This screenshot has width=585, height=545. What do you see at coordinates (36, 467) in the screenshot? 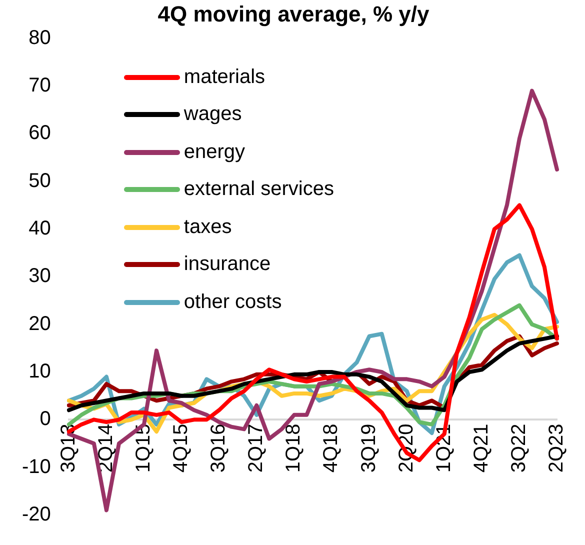
I see `y-tick-label: -10` at bounding box center [36, 467].